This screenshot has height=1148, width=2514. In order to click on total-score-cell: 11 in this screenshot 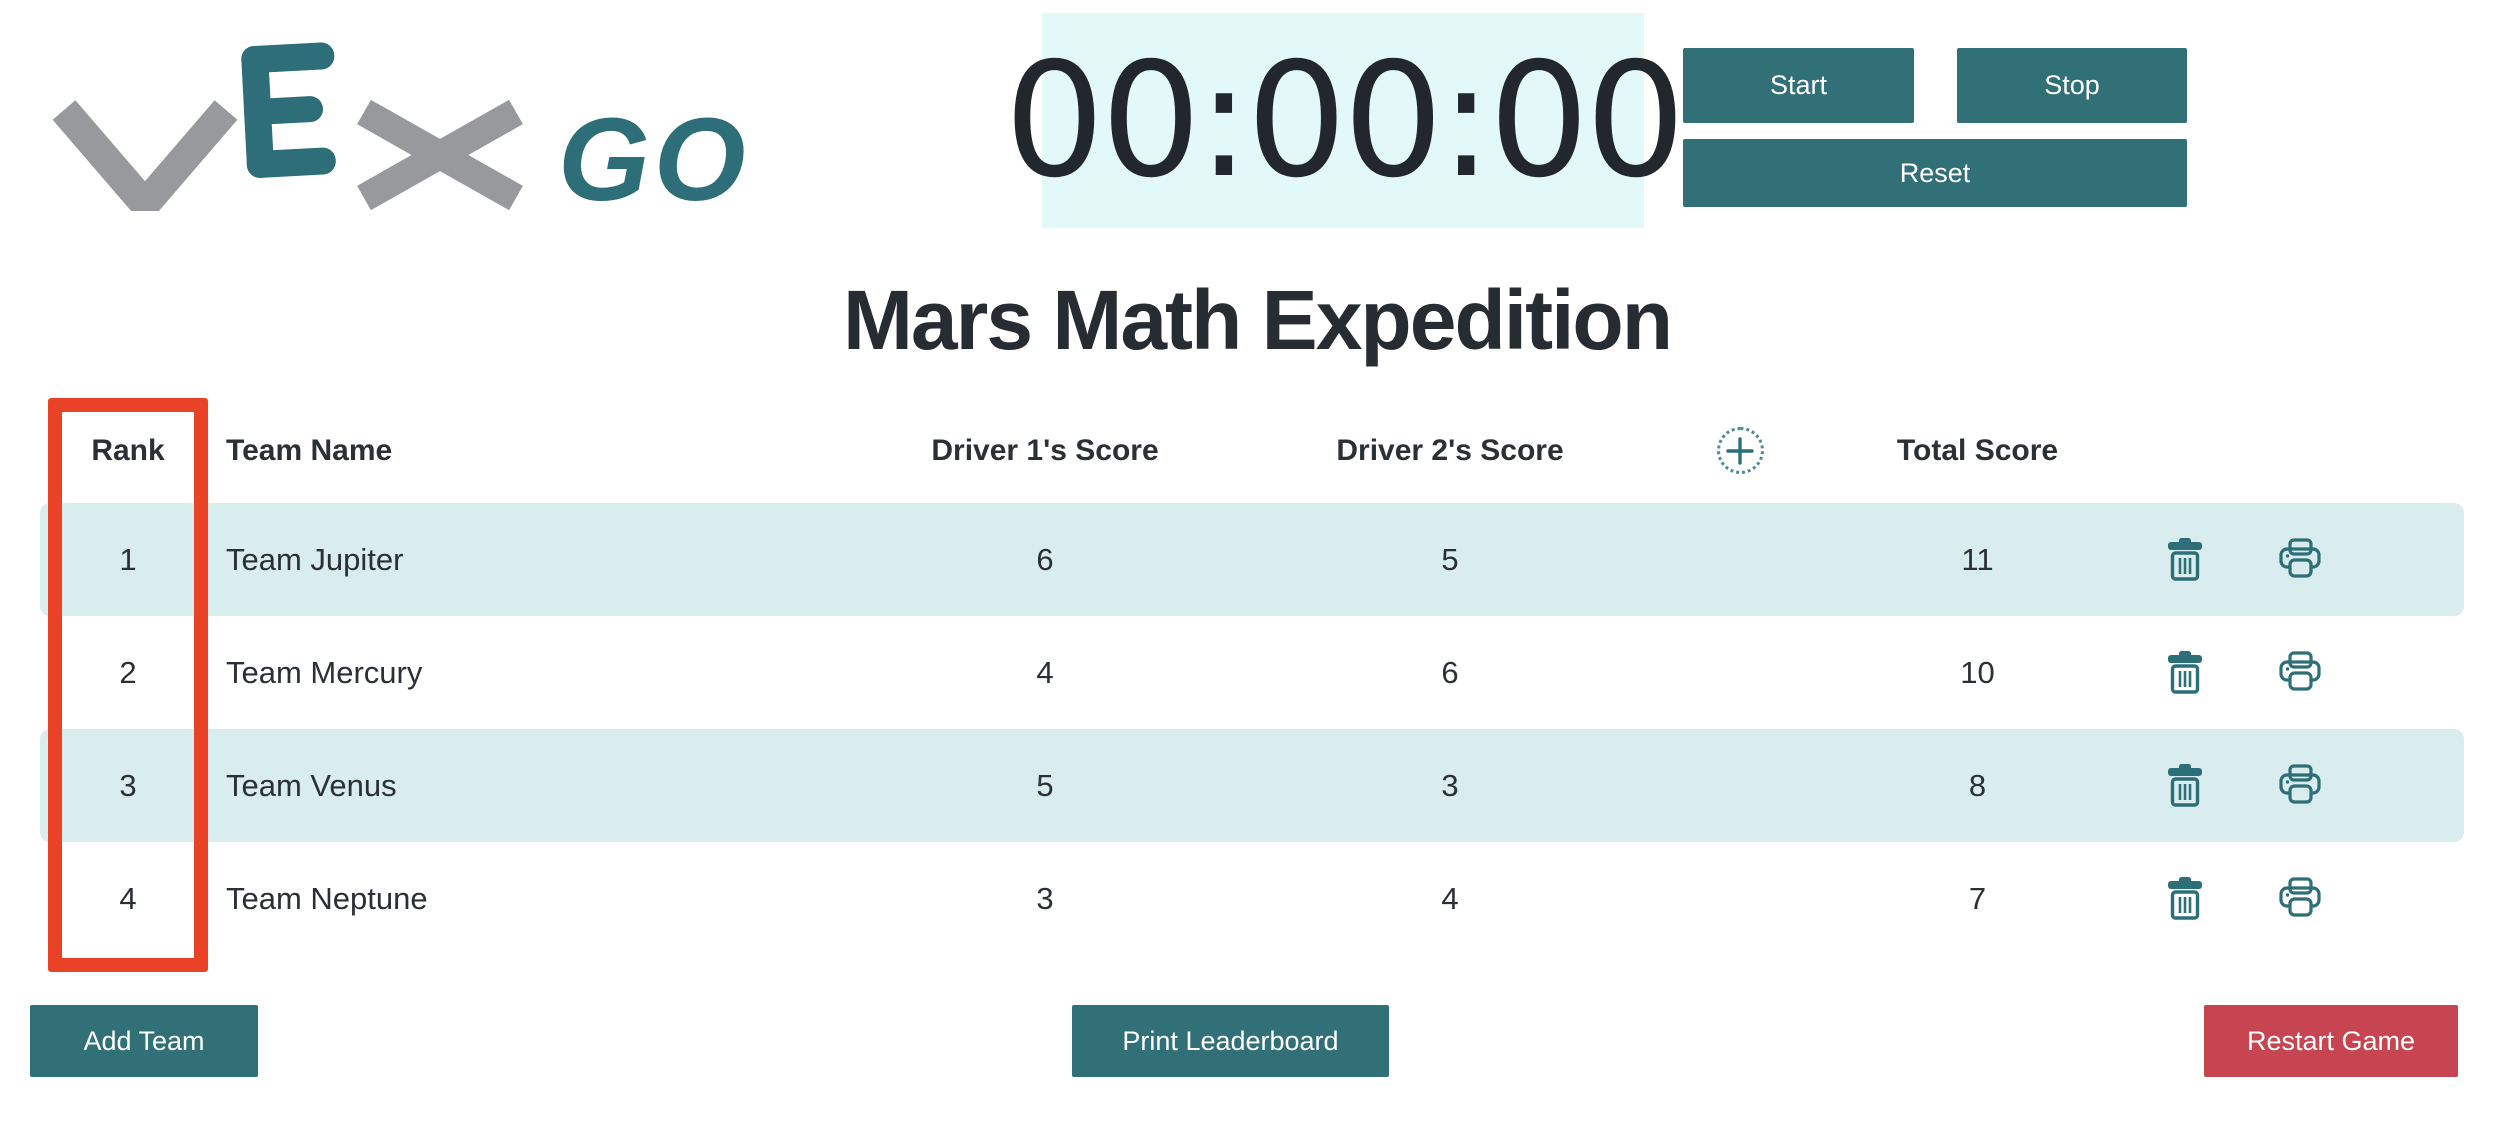, I will do `click(1977, 559)`.